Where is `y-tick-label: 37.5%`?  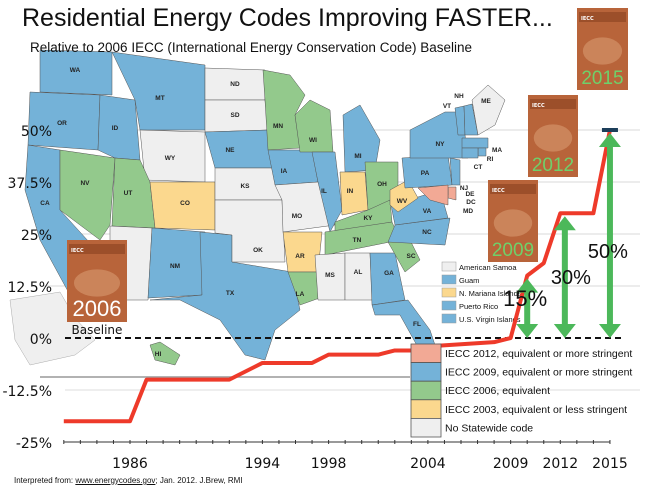 y-tick-label: 37.5% is located at coordinates (30, 184).